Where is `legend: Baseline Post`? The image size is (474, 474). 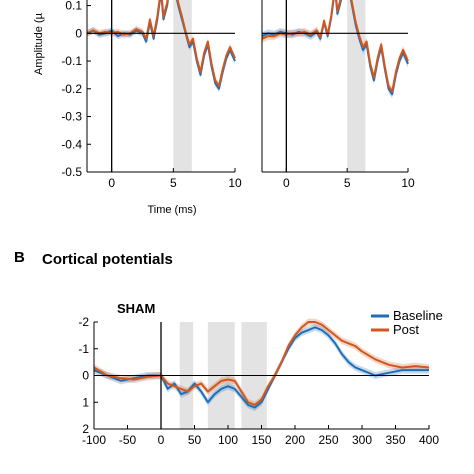
legend: Baseline Post is located at coordinates (407, 322).